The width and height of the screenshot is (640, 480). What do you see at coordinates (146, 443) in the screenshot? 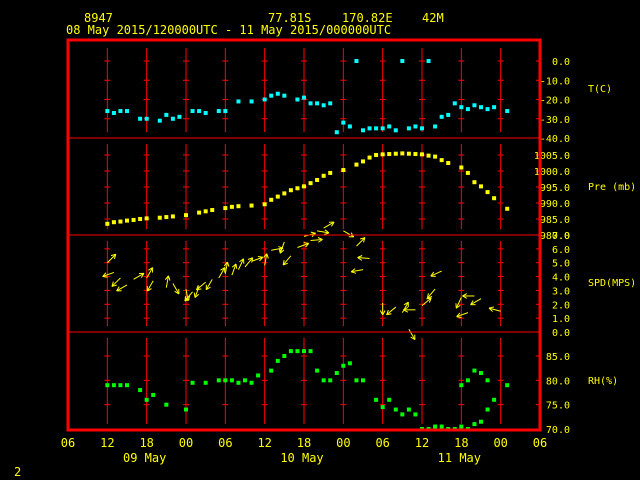
I see `x-tick-label: 18` at bounding box center [146, 443].